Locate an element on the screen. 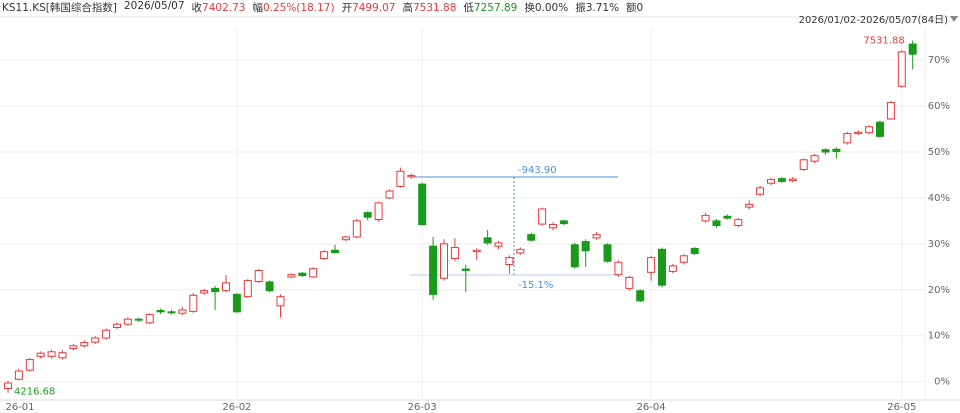 This screenshot has height=413, width=960. header-label: 振 is located at coordinates (580, 8).